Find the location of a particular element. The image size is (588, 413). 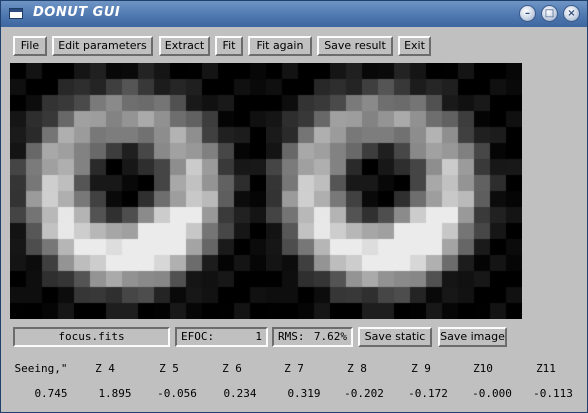

value-z11: -0.113 is located at coordinates (553, 393).